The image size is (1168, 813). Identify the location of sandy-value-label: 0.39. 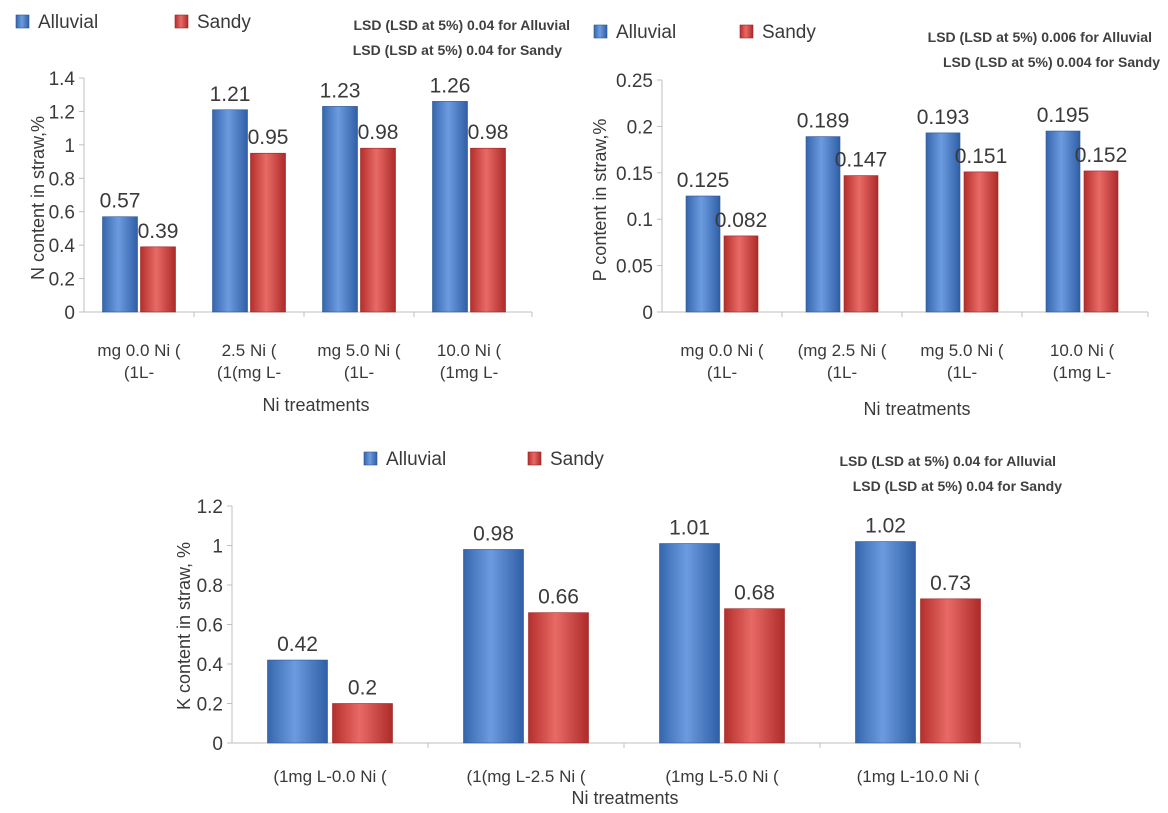
(158, 231).